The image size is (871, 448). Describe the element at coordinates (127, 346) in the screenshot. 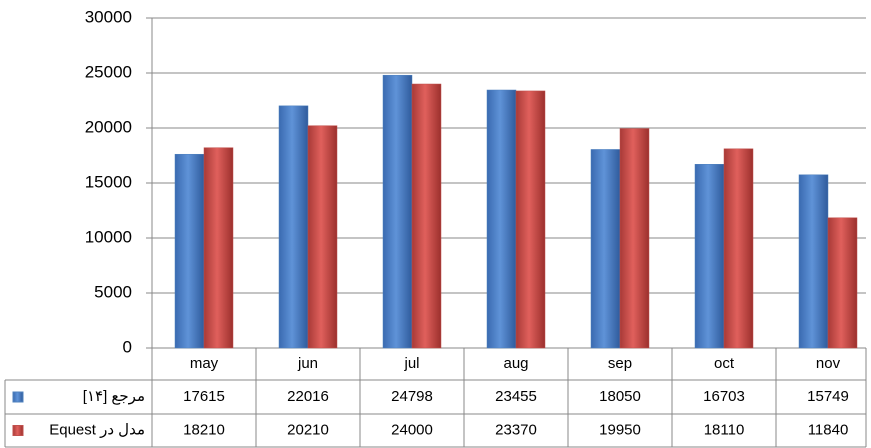

I see `y-tick-label: 0` at that location.